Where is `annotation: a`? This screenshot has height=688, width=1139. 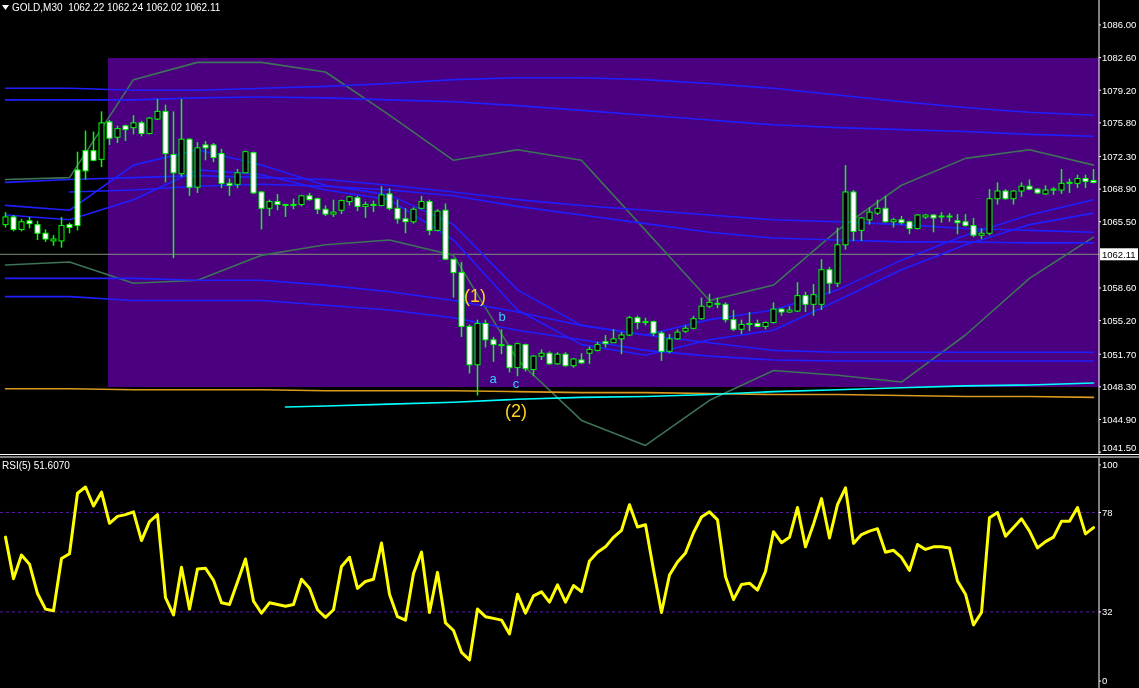 annotation: a is located at coordinates (493, 378).